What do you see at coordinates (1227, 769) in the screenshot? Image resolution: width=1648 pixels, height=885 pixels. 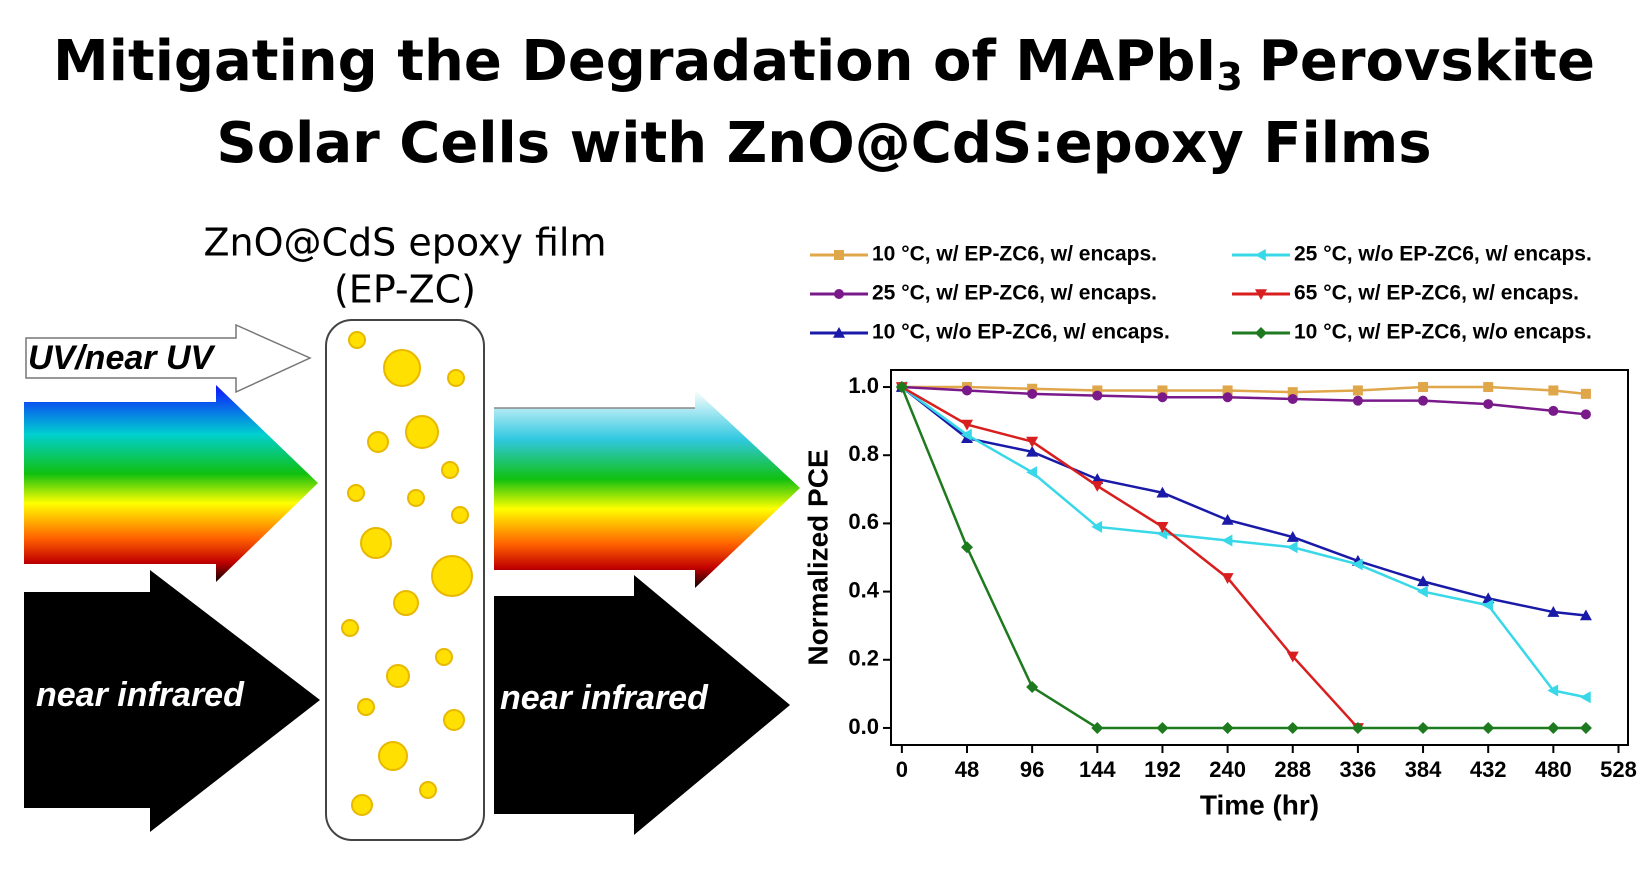 I see `x-tick-label: 240` at bounding box center [1227, 769].